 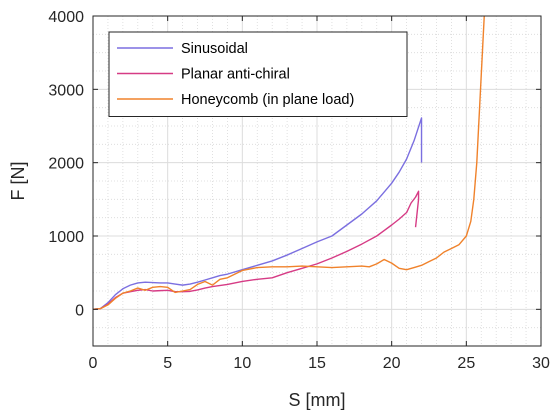 I want to click on x-tick-label: 20, so click(x=392, y=363).